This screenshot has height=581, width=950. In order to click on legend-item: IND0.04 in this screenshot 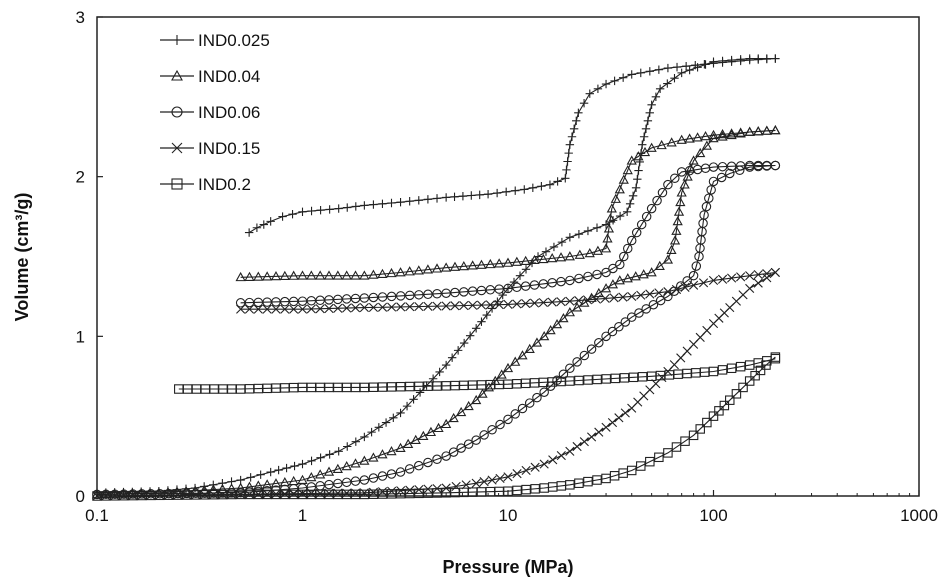, I will do `click(210, 76)`.